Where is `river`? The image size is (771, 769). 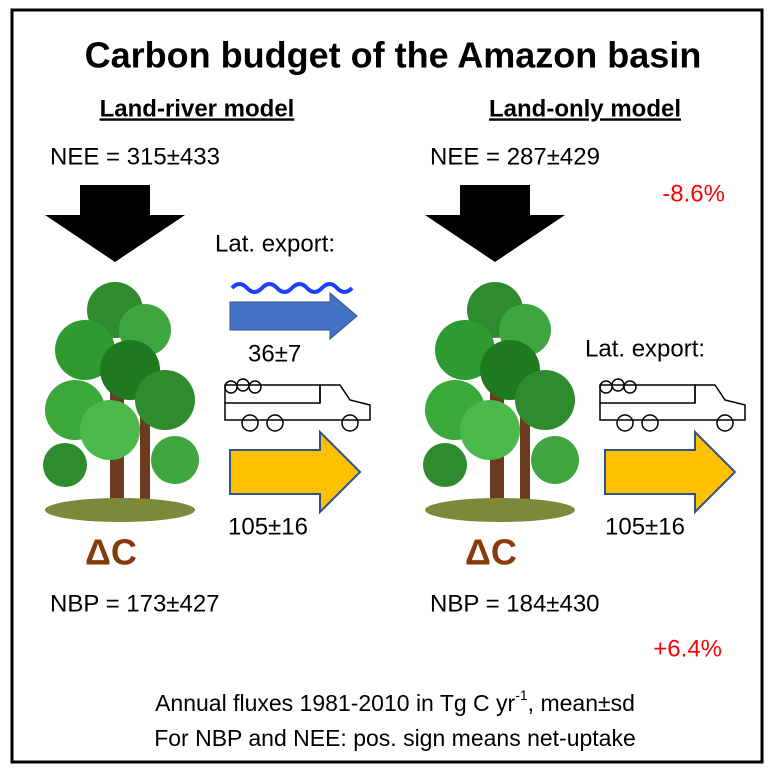
river is located at coordinates (292, 288).